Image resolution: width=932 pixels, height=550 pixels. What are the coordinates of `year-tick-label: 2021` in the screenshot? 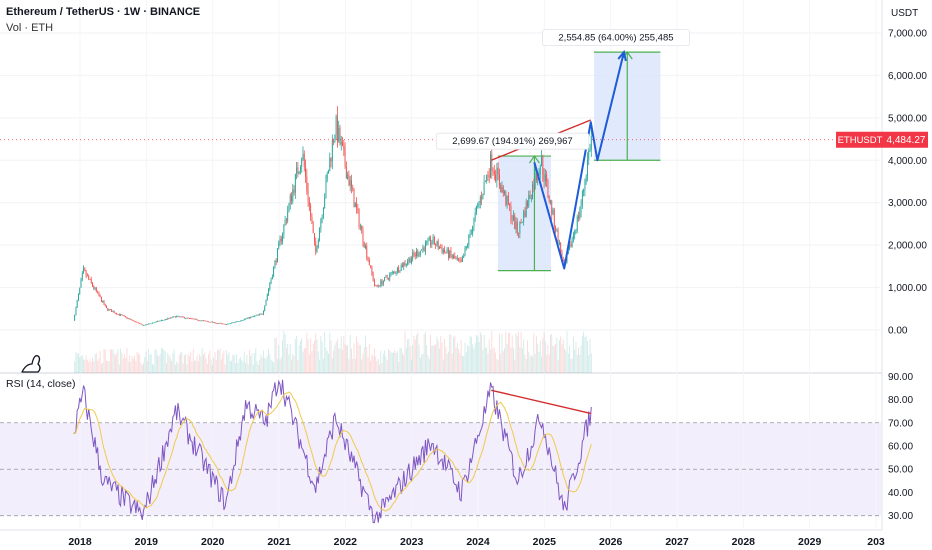 It's located at (279, 542).